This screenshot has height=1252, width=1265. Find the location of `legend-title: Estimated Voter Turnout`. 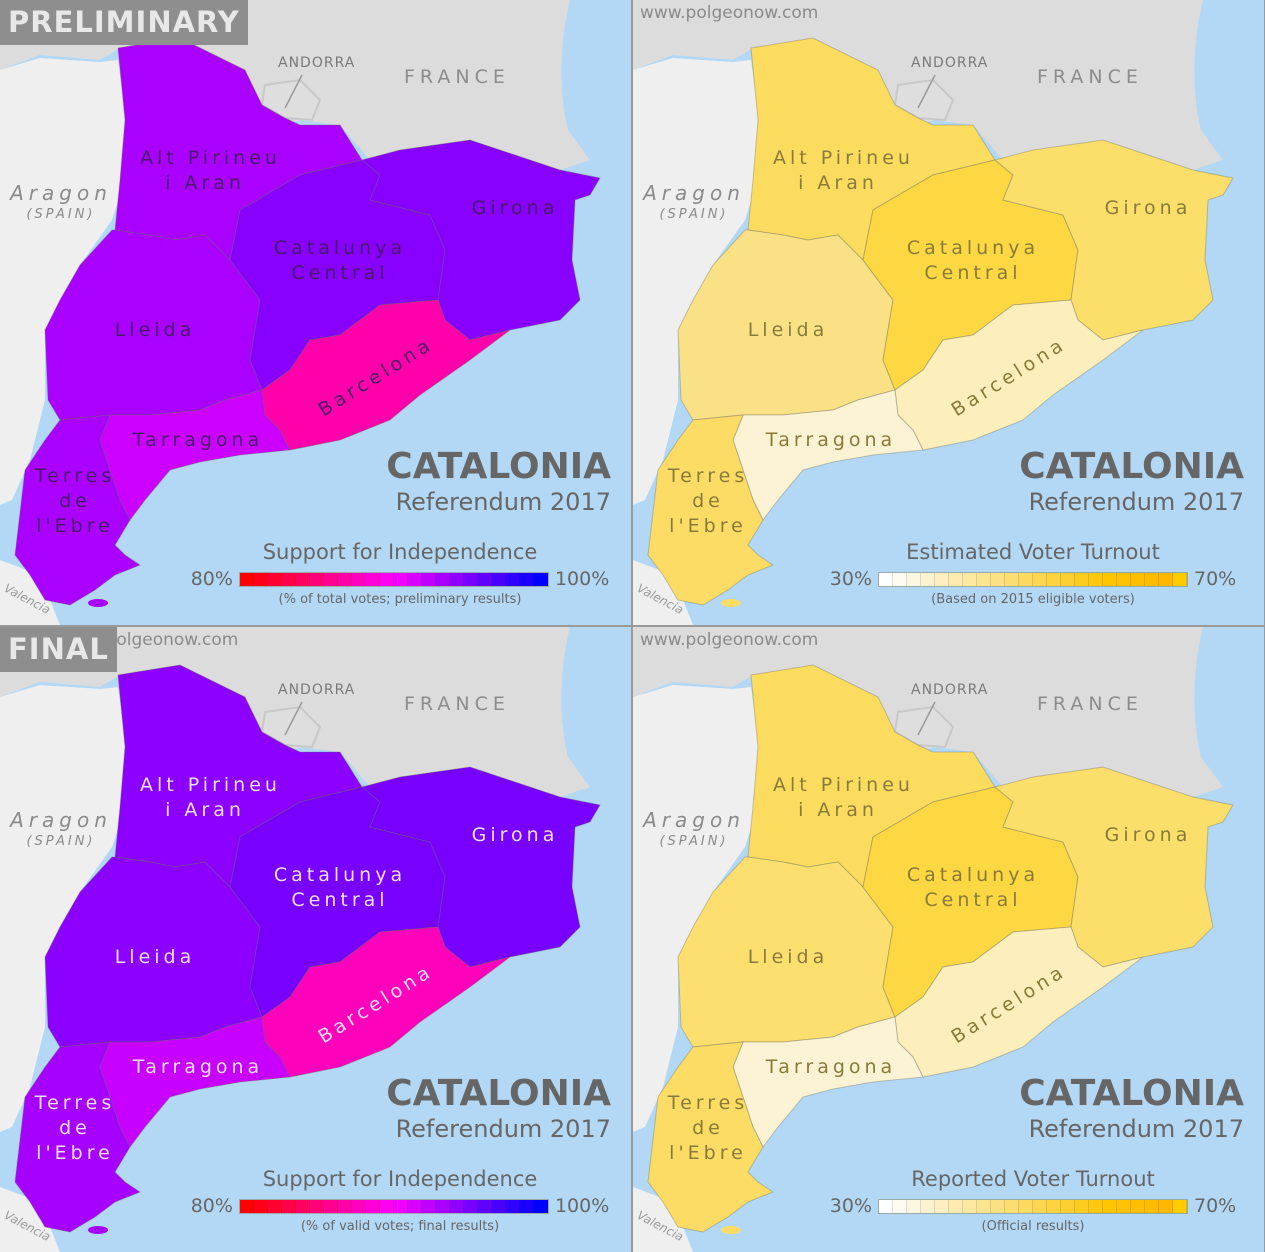

legend-title: Estimated Voter Turnout is located at coordinates (1033, 552).